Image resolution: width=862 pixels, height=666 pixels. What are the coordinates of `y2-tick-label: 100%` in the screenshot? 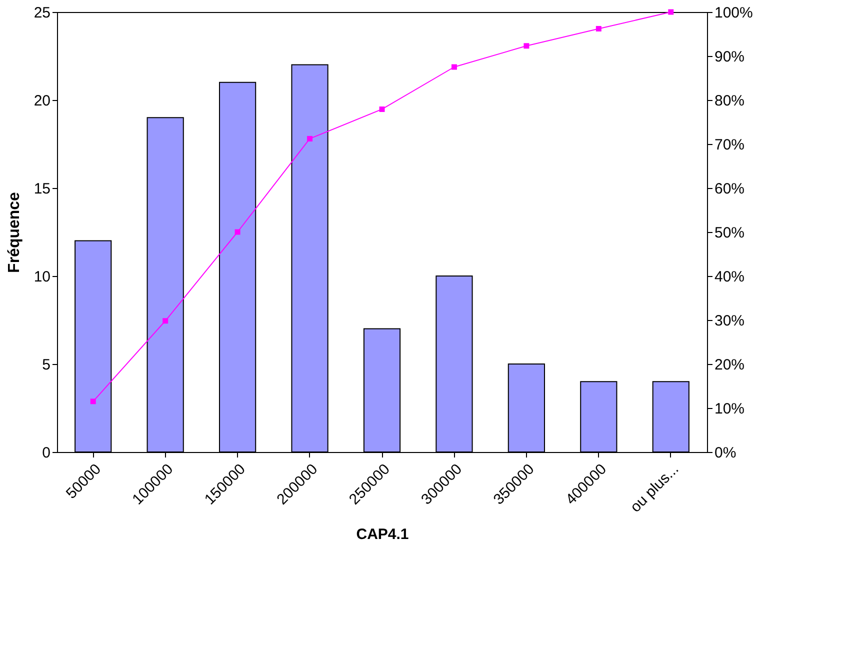 It's located at (733, 13).